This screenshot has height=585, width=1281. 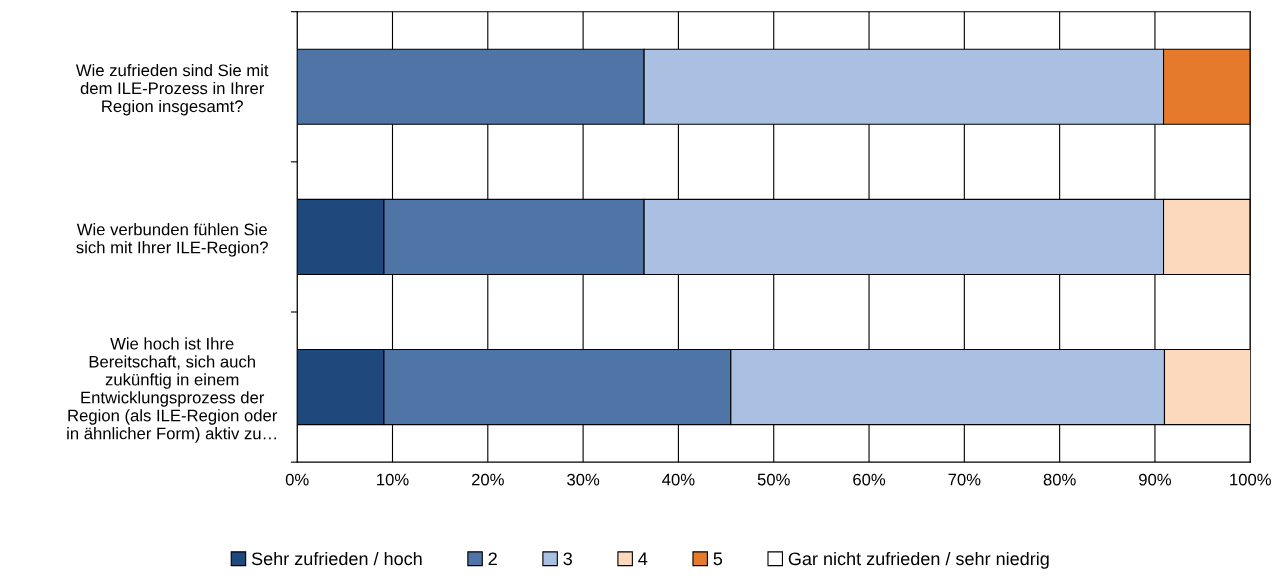 I want to click on x-tick-label: 40%, so click(x=678, y=479).